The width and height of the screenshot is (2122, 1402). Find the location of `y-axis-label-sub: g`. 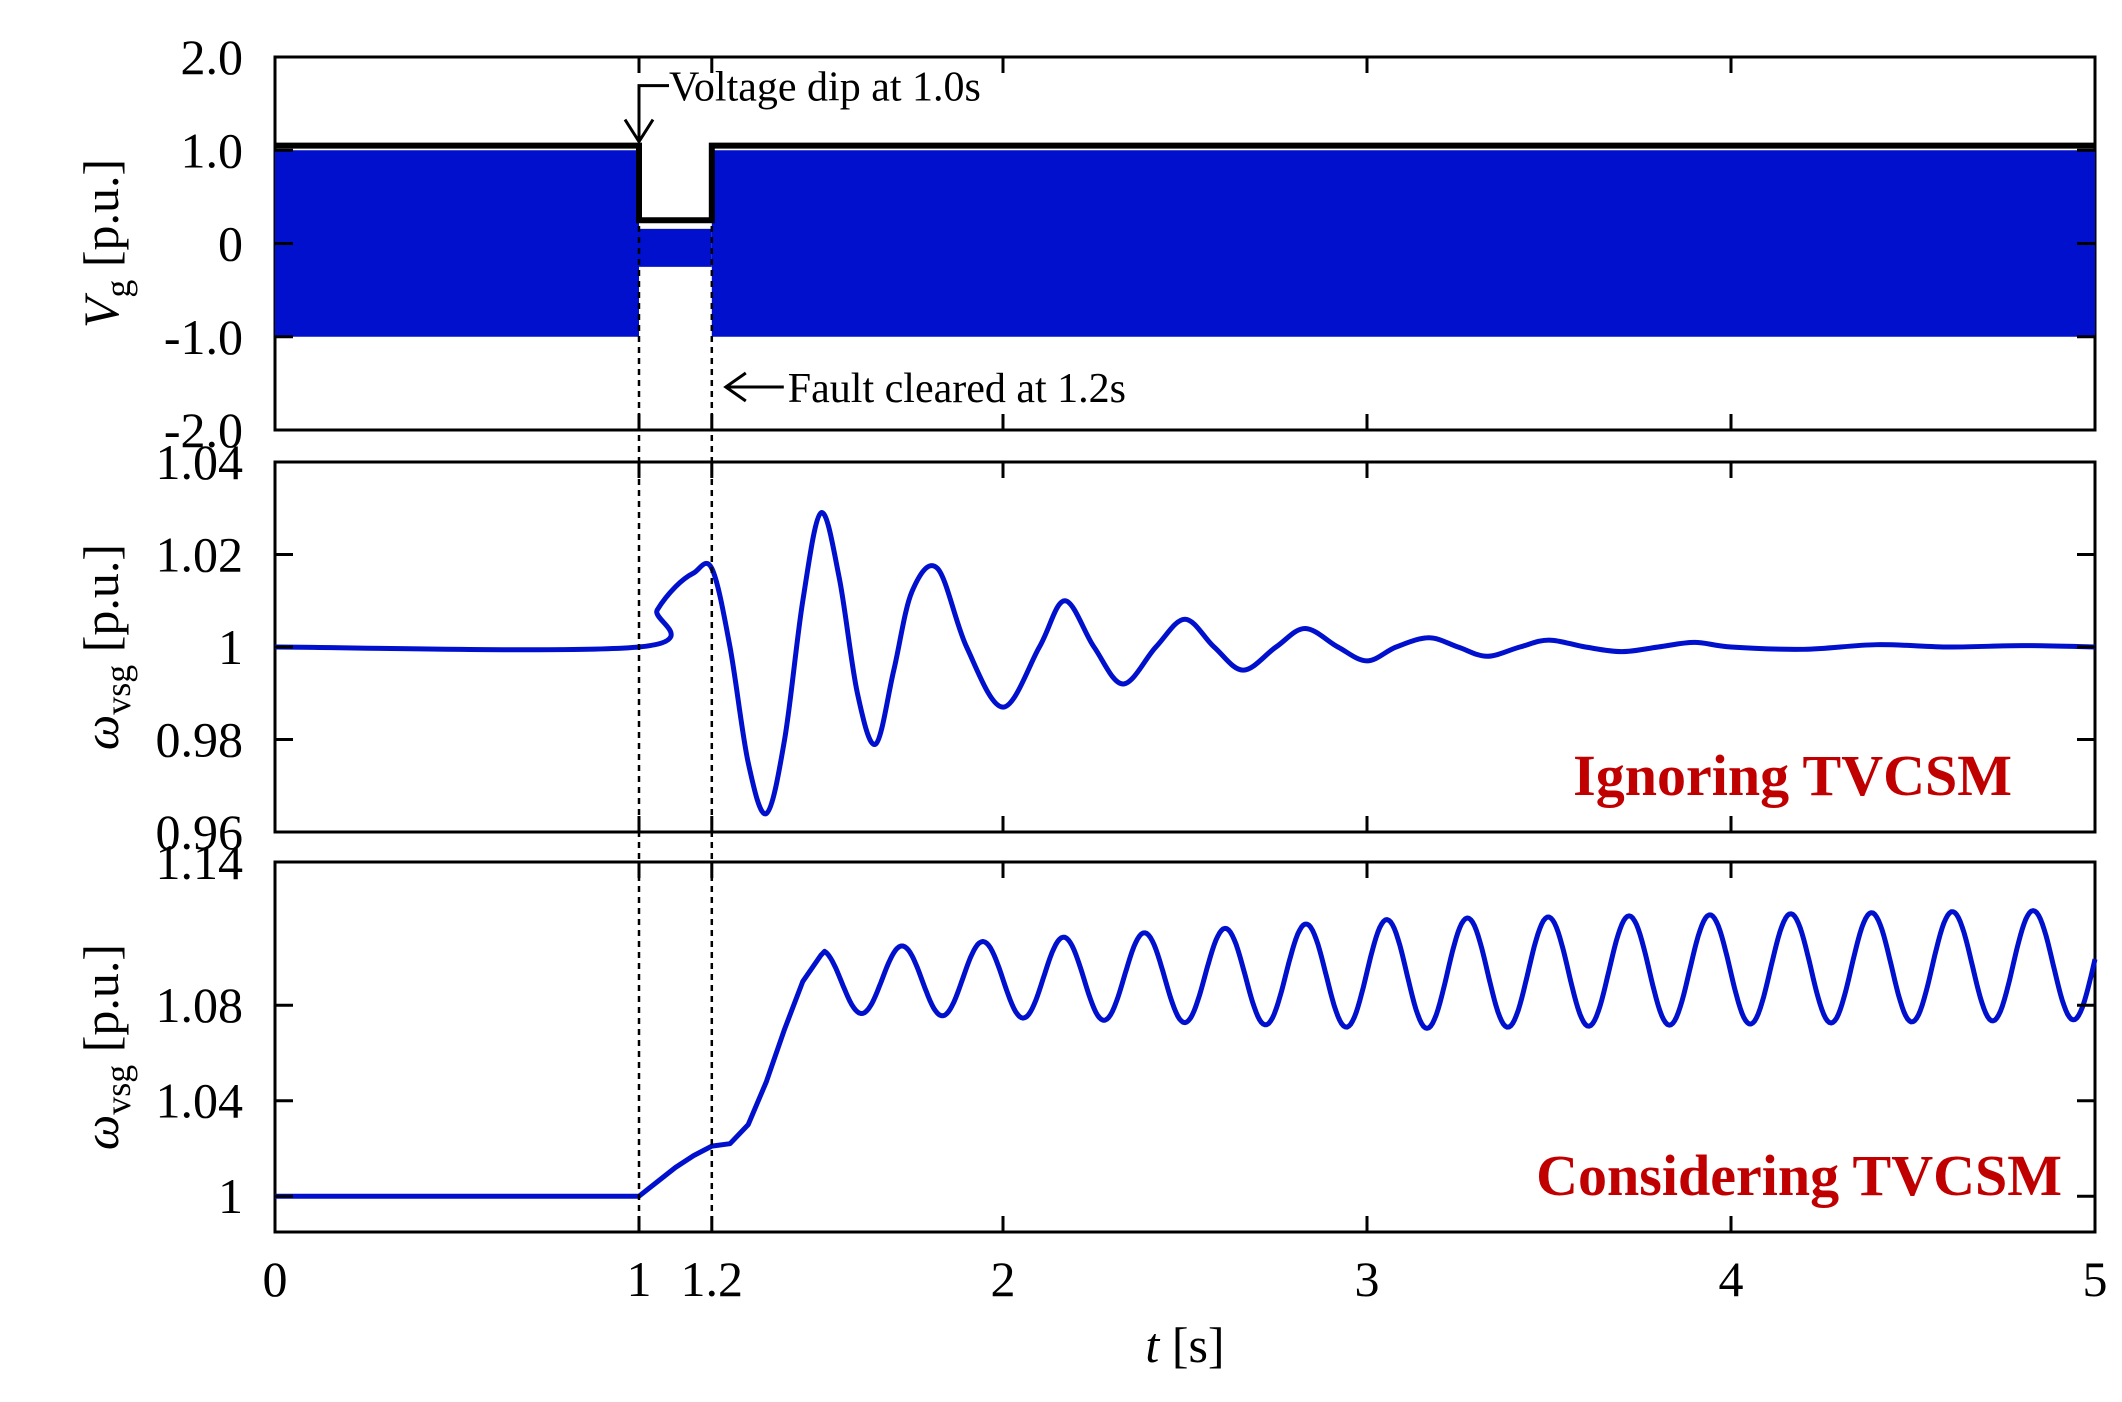

y-axis-label-sub: g is located at coordinates (118, 289).